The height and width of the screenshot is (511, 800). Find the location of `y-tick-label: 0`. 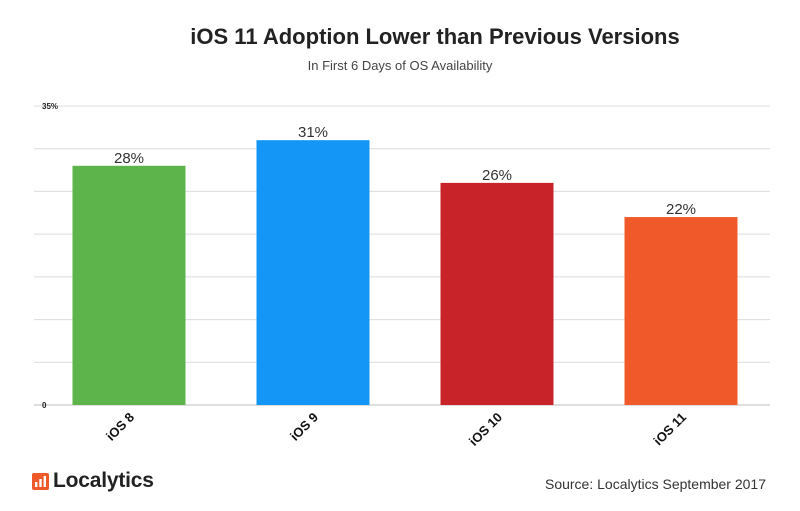

y-tick-label: 0 is located at coordinates (44, 405).